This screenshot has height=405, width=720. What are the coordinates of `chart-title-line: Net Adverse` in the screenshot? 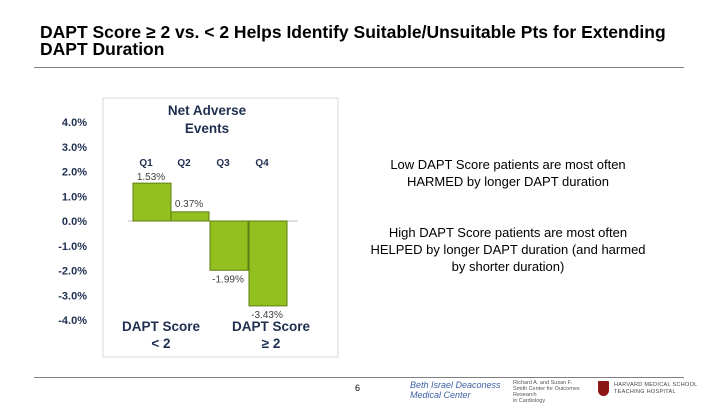 It's located at (207, 110).